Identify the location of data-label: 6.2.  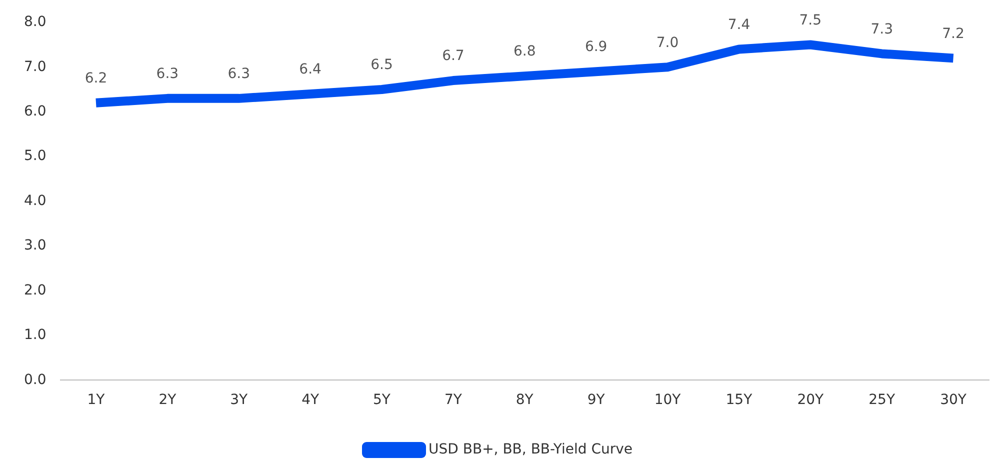
(96, 78).